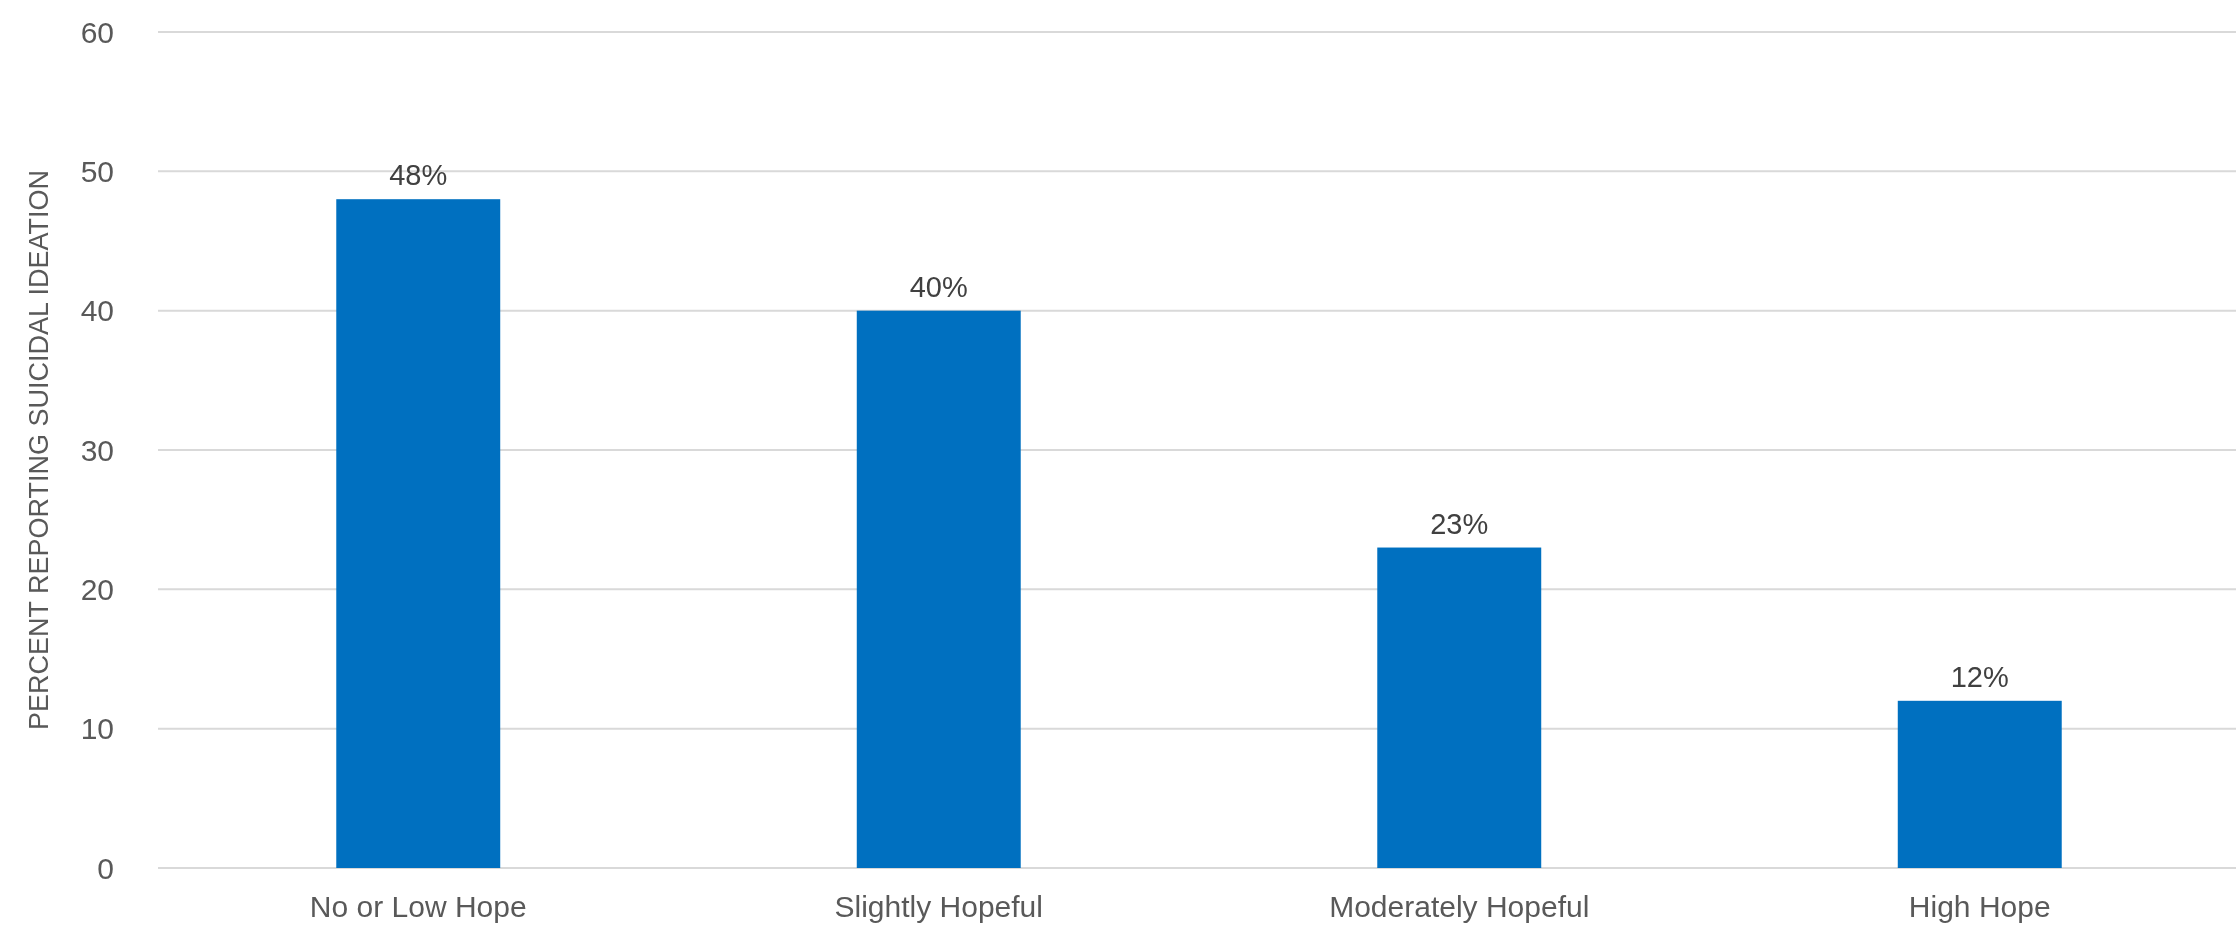  Describe the element at coordinates (97, 171) in the screenshot. I see `y-tick-label: 50` at that location.